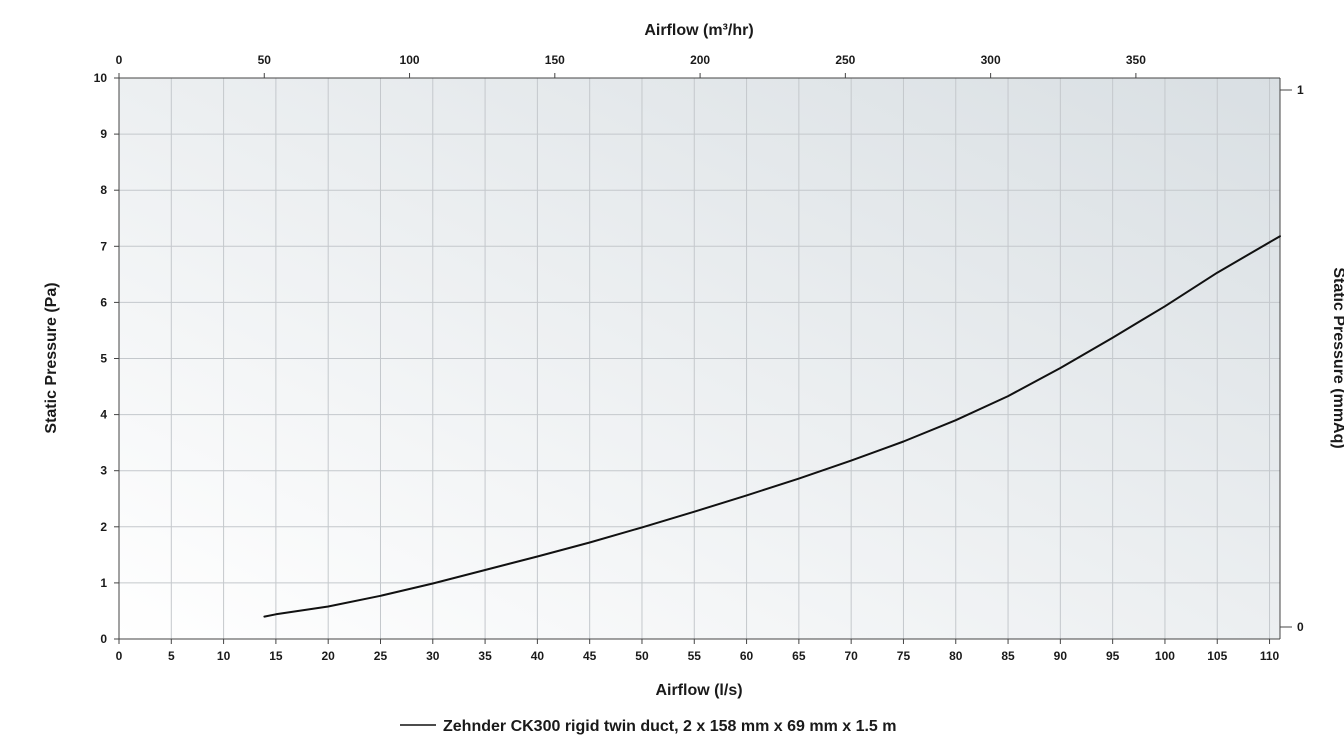 The width and height of the screenshot is (1344, 736). Describe the element at coordinates (119, 656) in the screenshot. I see `x-tick-label: 0` at that location.